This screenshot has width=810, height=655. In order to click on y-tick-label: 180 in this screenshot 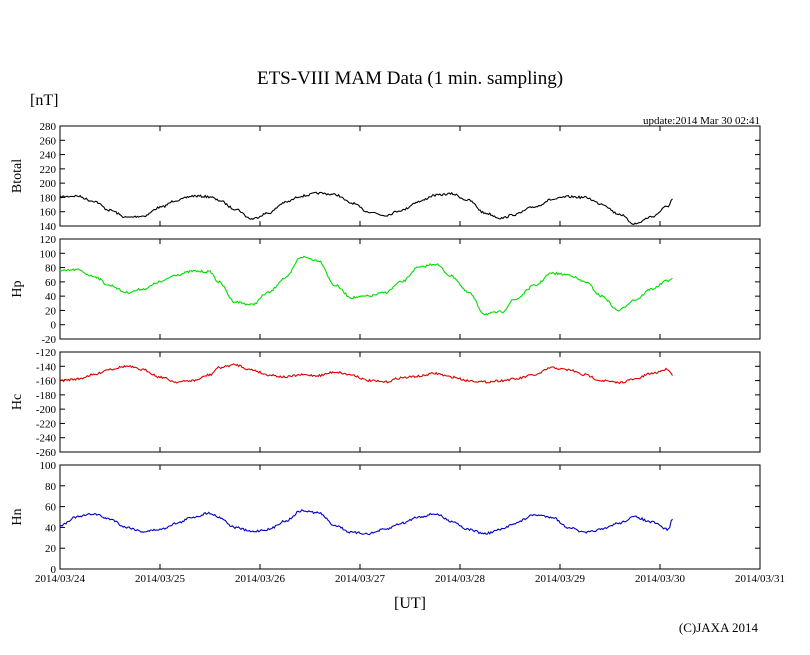, I will do `click(48, 198)`.